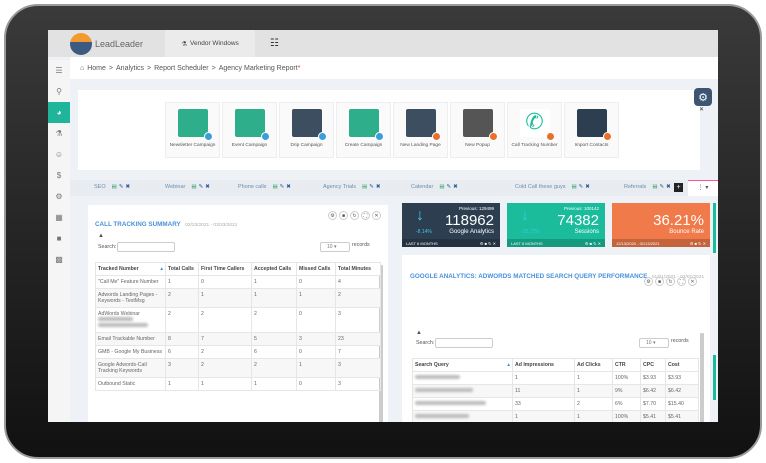 This screenshot has width=766, height=463. What do you see at coordinates (181, 68) in the screenshot?
I see `breadcrumb-report-scheduler: Report Scheduler` at bounding box center [181, 68].